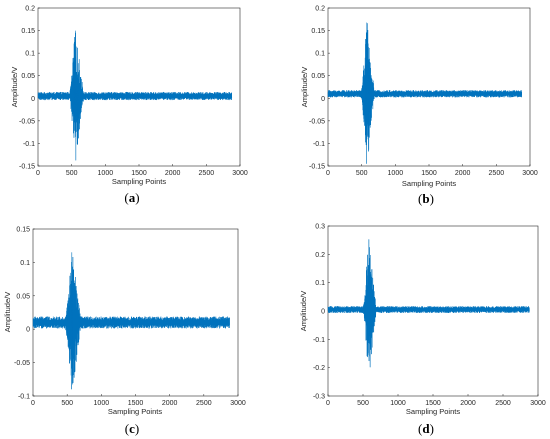 This screenshot has width=550, height=439. What do you see at coordinates (23, 296) in the screenshot?
I see `y-tick-label-c-3: 0.05` at bounding box center [23, 296].